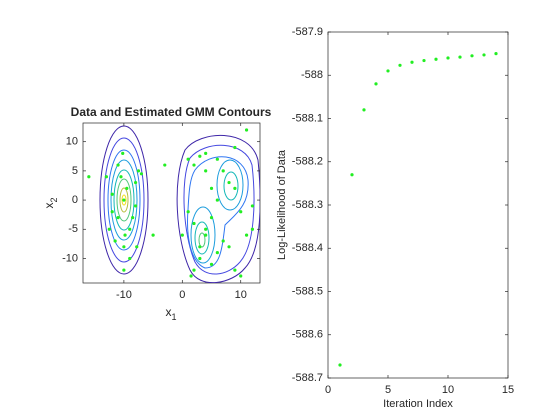 The height and width of the screenshot is (420, 560). I want to click on x-label-base: x, so click(168, 312).